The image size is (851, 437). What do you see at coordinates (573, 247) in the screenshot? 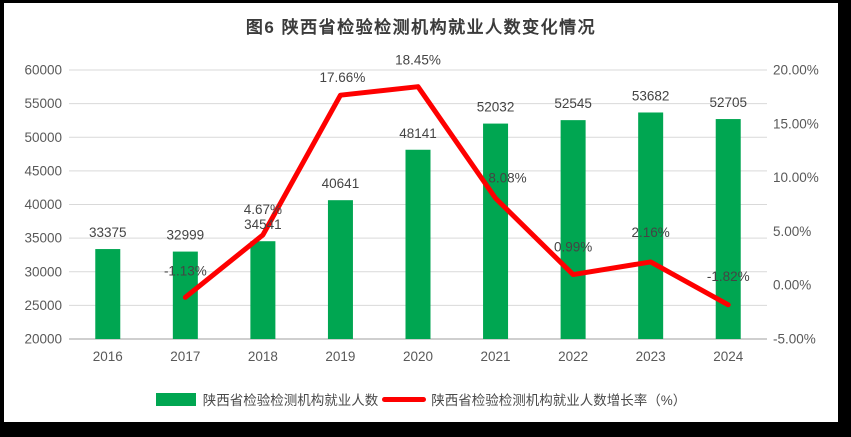
I see `rate-value-label: 0.99%` at bounding box center [573, 247].